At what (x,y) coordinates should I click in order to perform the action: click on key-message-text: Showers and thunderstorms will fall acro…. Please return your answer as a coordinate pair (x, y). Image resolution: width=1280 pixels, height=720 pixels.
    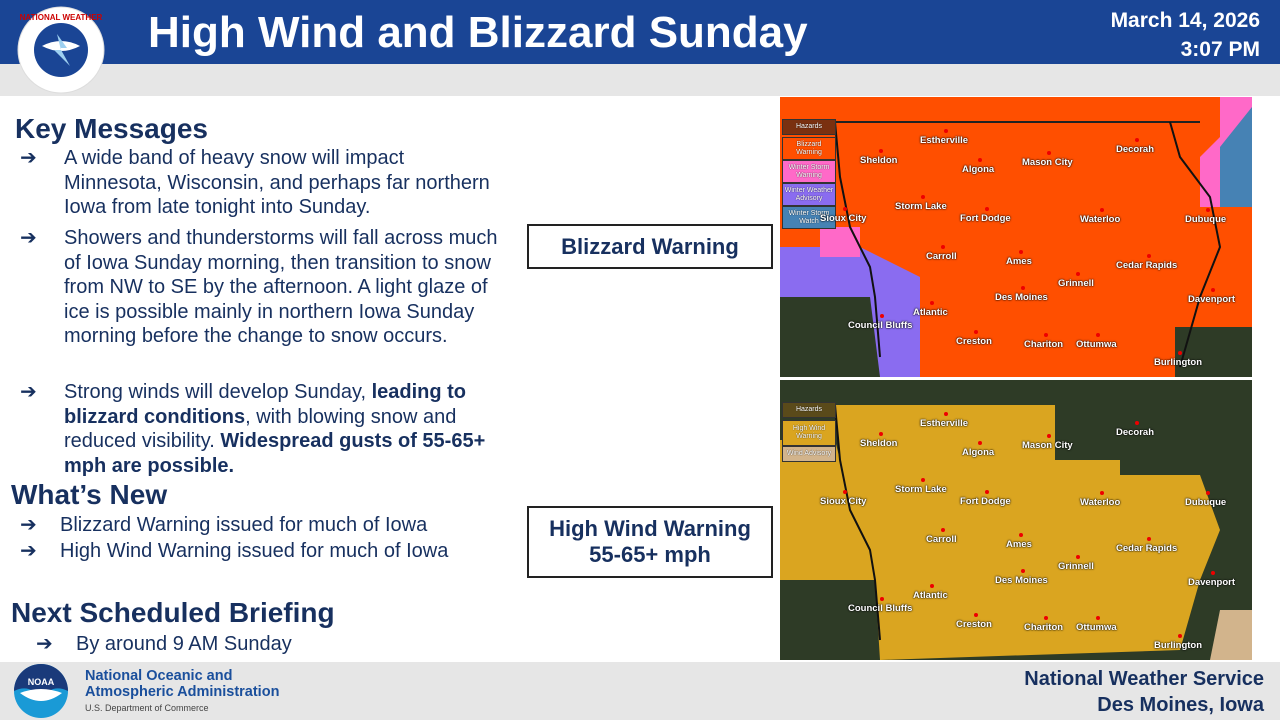
    Looking at the image, I should click on (281, 287).